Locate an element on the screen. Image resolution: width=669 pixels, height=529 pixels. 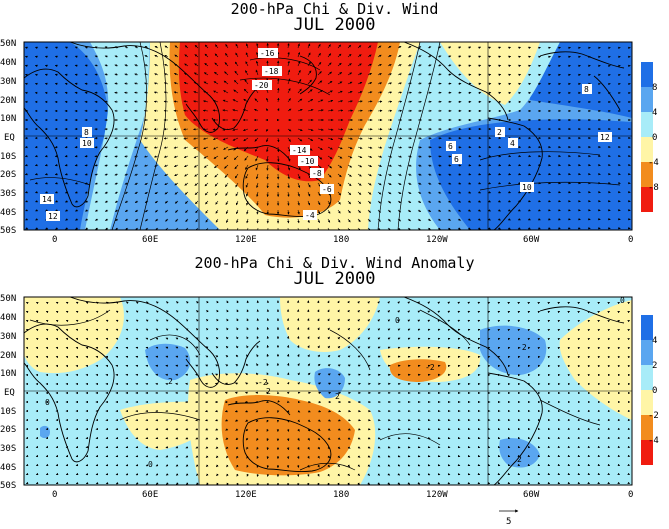
top-contour-label: -14 is located at coordinates (299, 150).